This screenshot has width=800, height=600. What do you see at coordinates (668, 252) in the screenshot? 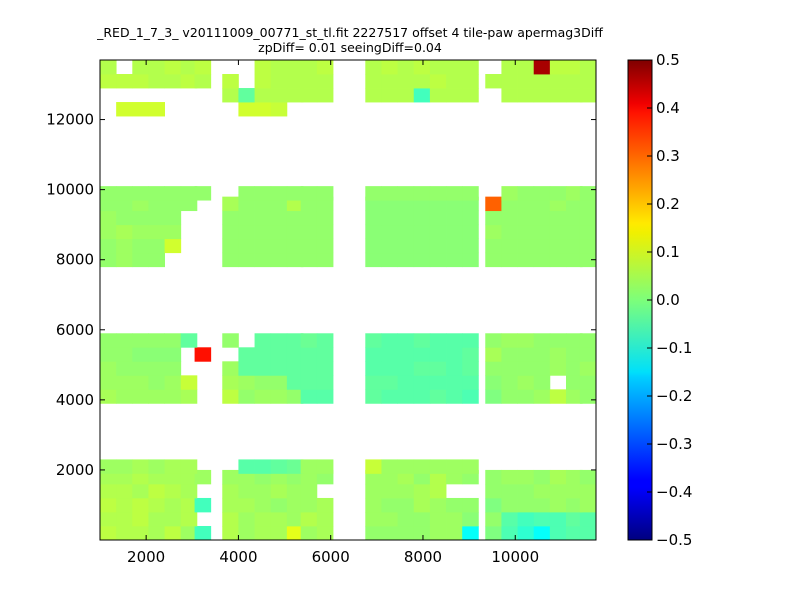
I see `colorbar-tick-label: 0.1` at bounding box center [668, 252].